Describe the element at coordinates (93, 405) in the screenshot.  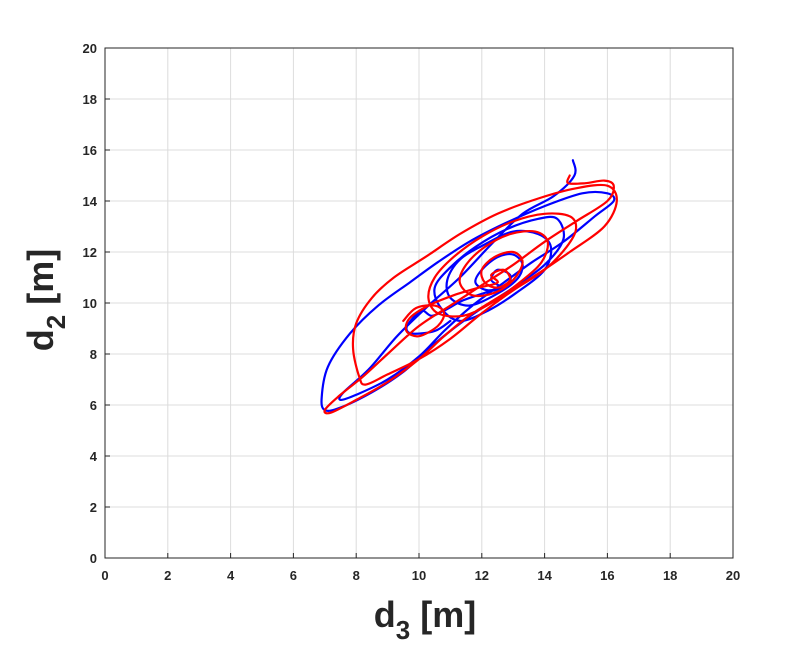
I see `y-tick-label: 6` at that location.